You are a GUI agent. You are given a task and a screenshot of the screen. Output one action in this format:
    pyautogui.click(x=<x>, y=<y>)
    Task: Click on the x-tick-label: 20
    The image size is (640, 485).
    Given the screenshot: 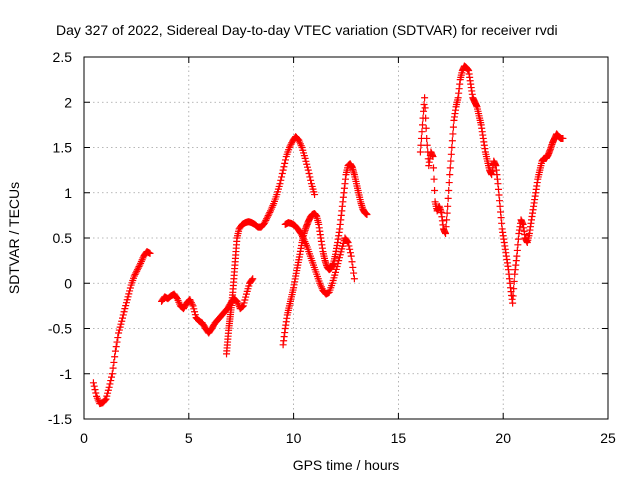 What is the action you would take?
    pyautogui.click(x=503, y=438)
    